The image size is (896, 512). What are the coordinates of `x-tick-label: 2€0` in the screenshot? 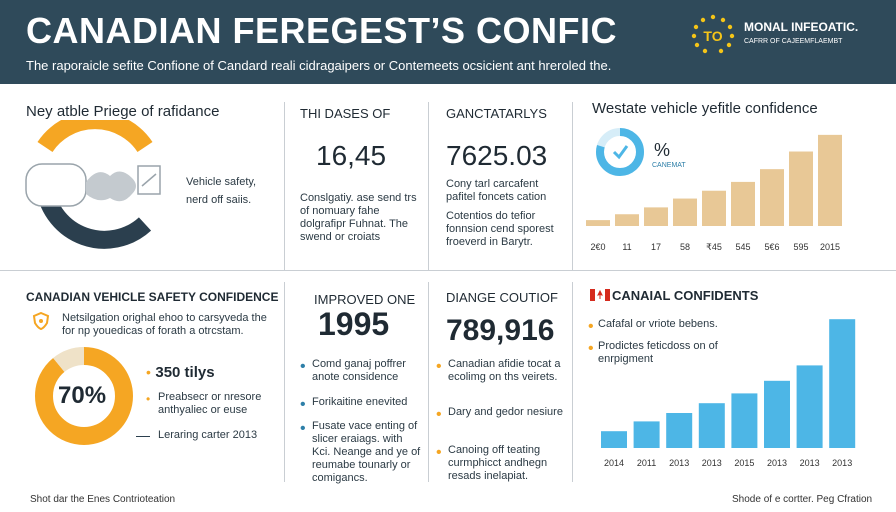 It's located at (597, 247).